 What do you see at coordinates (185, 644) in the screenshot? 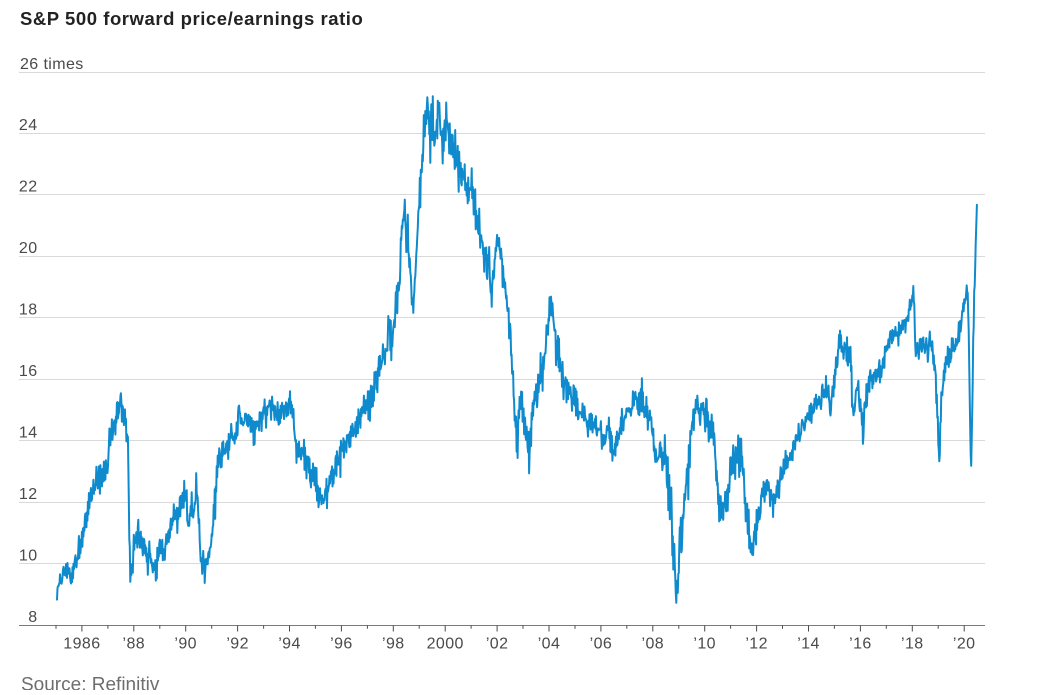
I see `svg-text: ’90` at bounding box center [185, 644].